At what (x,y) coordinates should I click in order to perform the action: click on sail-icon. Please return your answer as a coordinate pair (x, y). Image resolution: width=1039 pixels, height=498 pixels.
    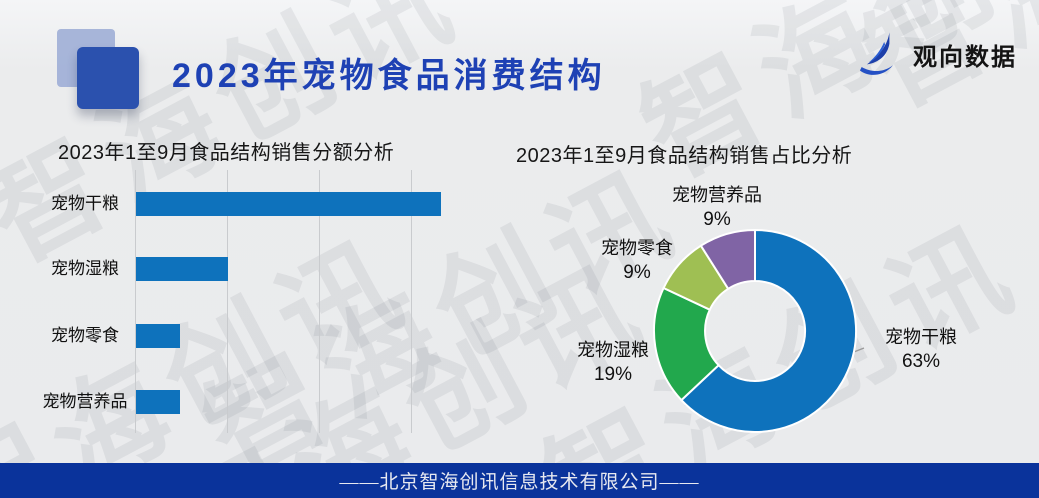
    Looking at the image, I should click on (876, 53).